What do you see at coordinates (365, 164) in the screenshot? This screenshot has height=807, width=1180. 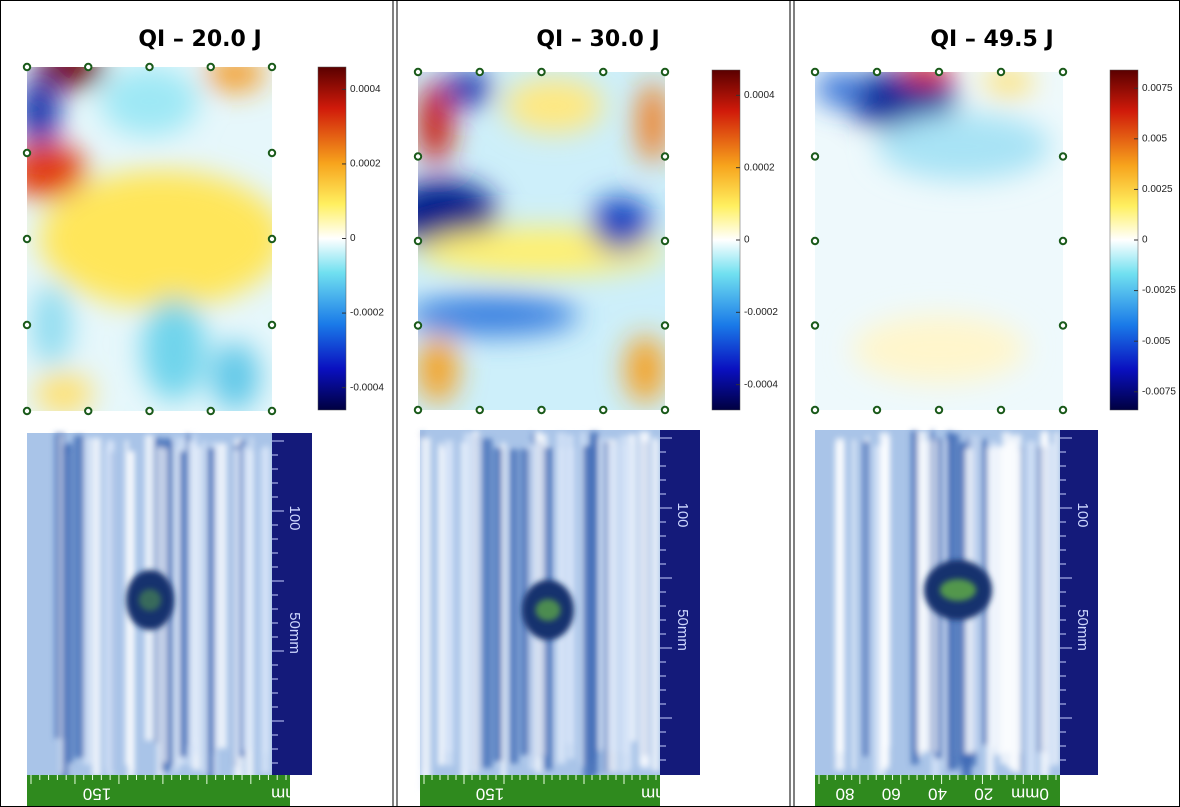 I see `colorbar-label: 0.0002` at bounding box center [365, 164].